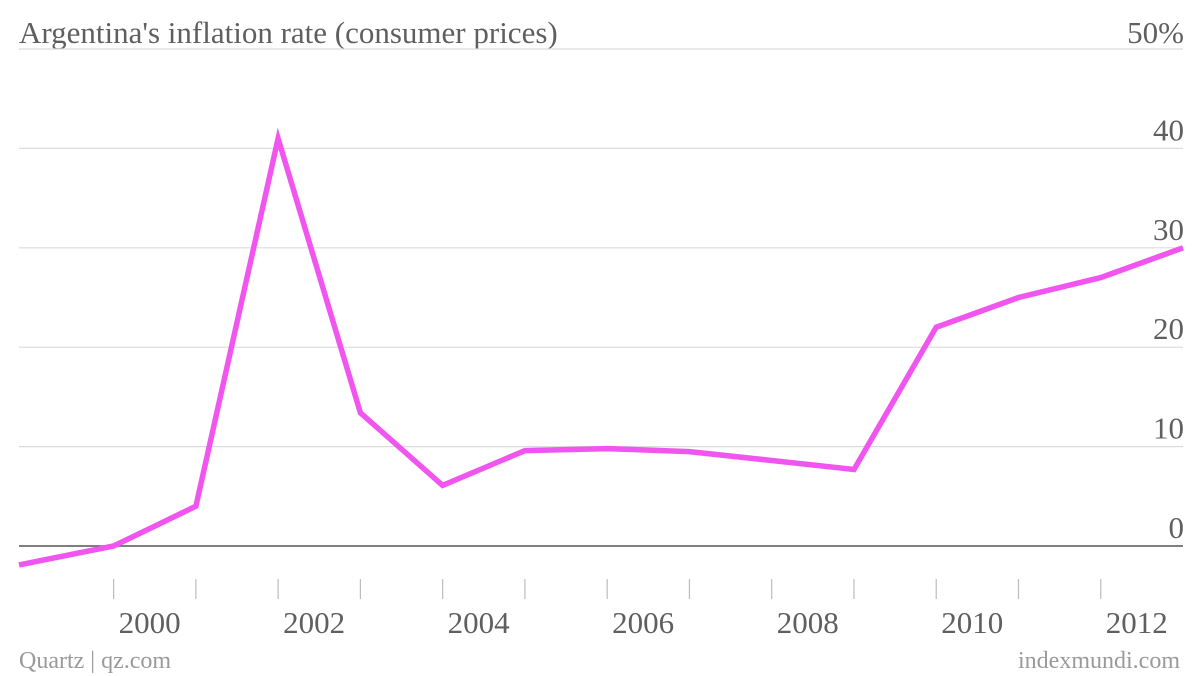  I want to click on x-tick-label-2006: 2006, so click(643, 622).